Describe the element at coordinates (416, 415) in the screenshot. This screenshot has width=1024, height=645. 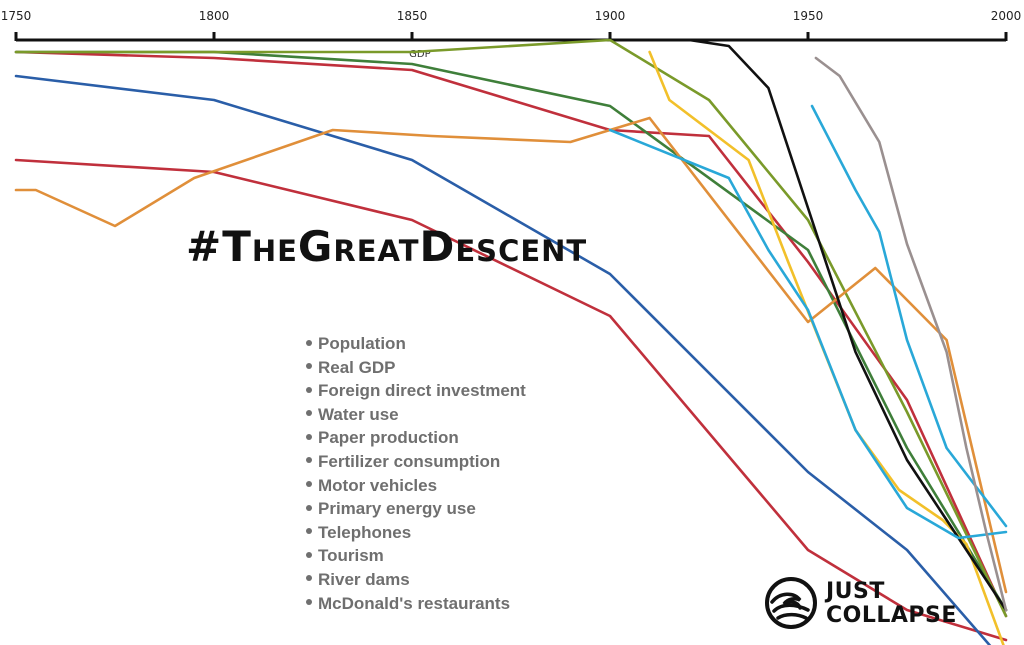
I see `legend-item: Water use` at that location.